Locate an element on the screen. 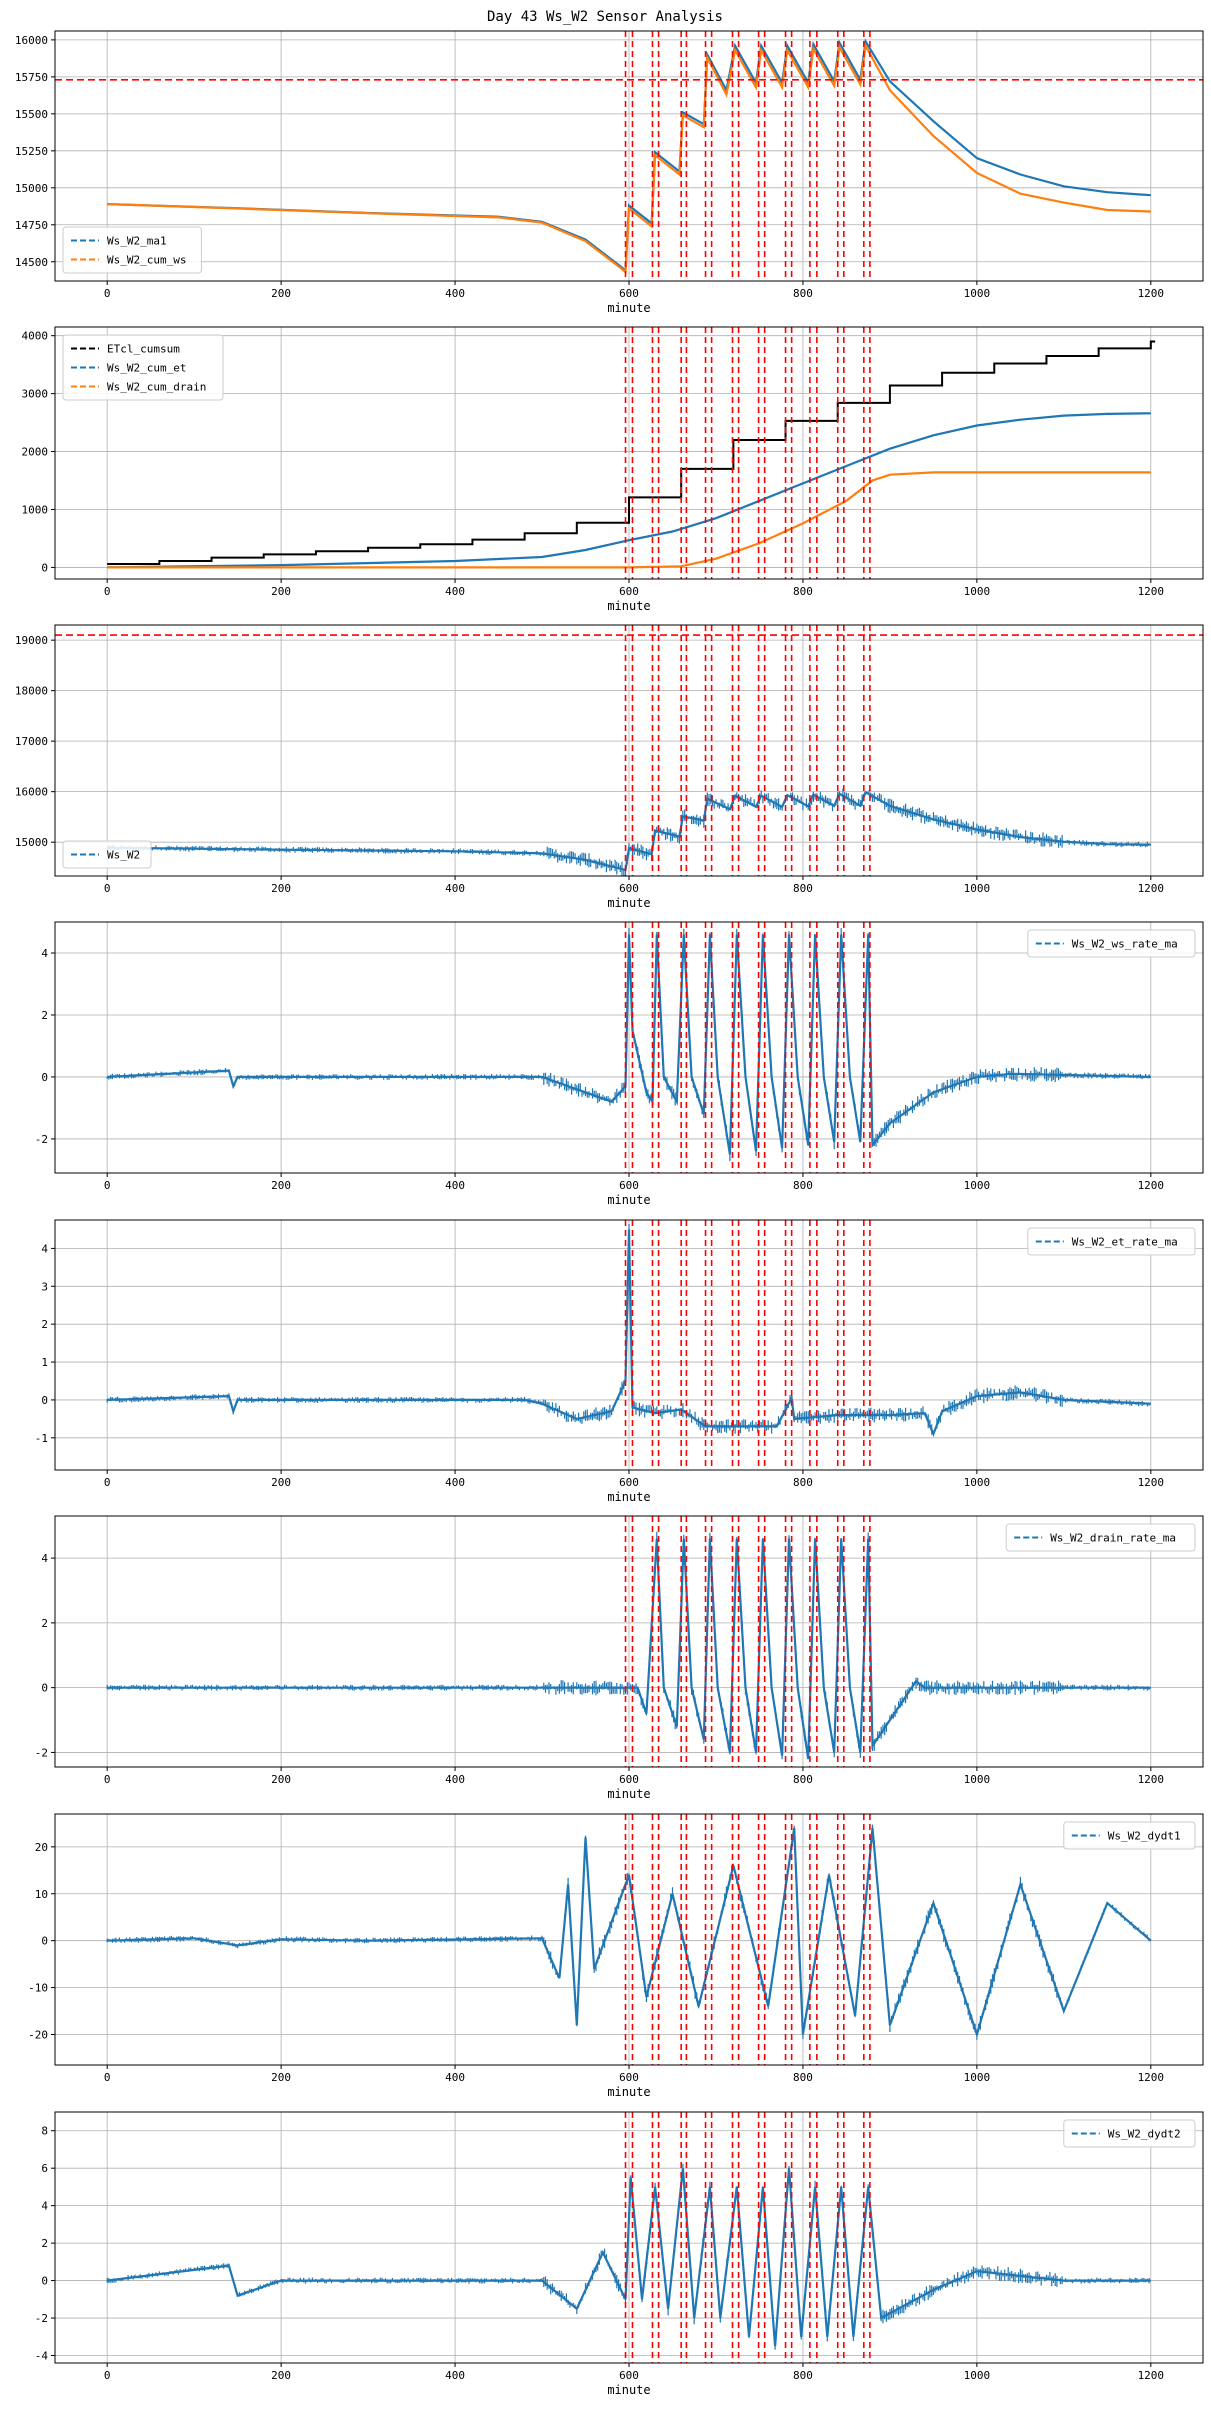 The image size is (1211, 2415). y-tick-label: 3 is located at coordinates (44, 1286).